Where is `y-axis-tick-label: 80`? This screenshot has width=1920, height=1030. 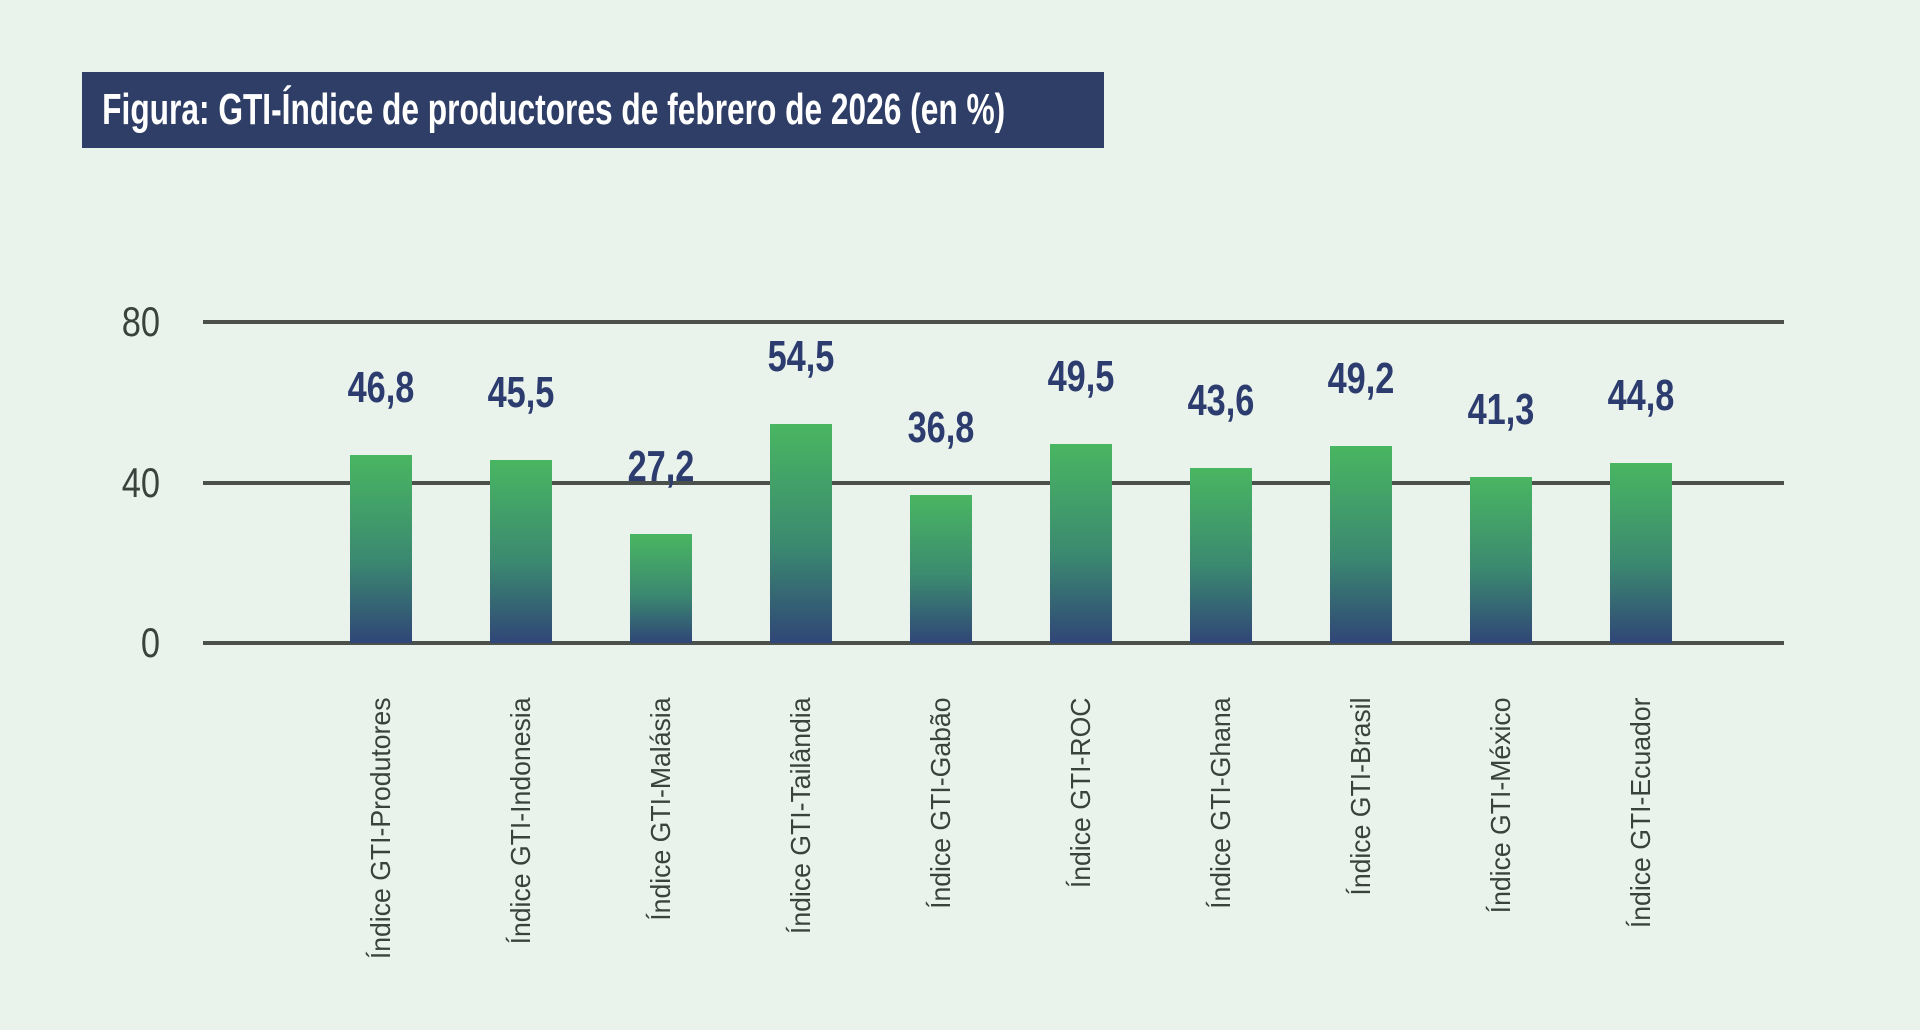
y-axis-tick-label: 80 is located at coordinates (140, 321).